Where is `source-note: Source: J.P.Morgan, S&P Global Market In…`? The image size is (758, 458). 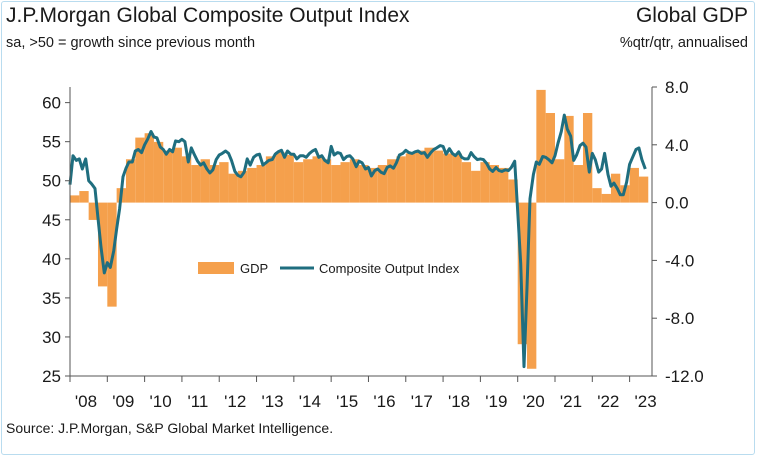 source-note: Source: J.P.Morgan, S&P Global Market In… is located at coordinates (170, 428).